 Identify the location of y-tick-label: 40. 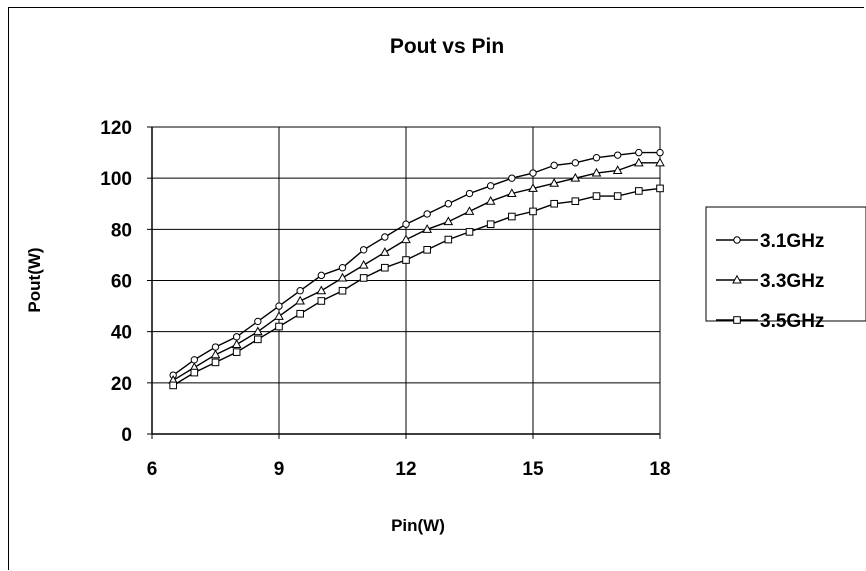
(121, 333).